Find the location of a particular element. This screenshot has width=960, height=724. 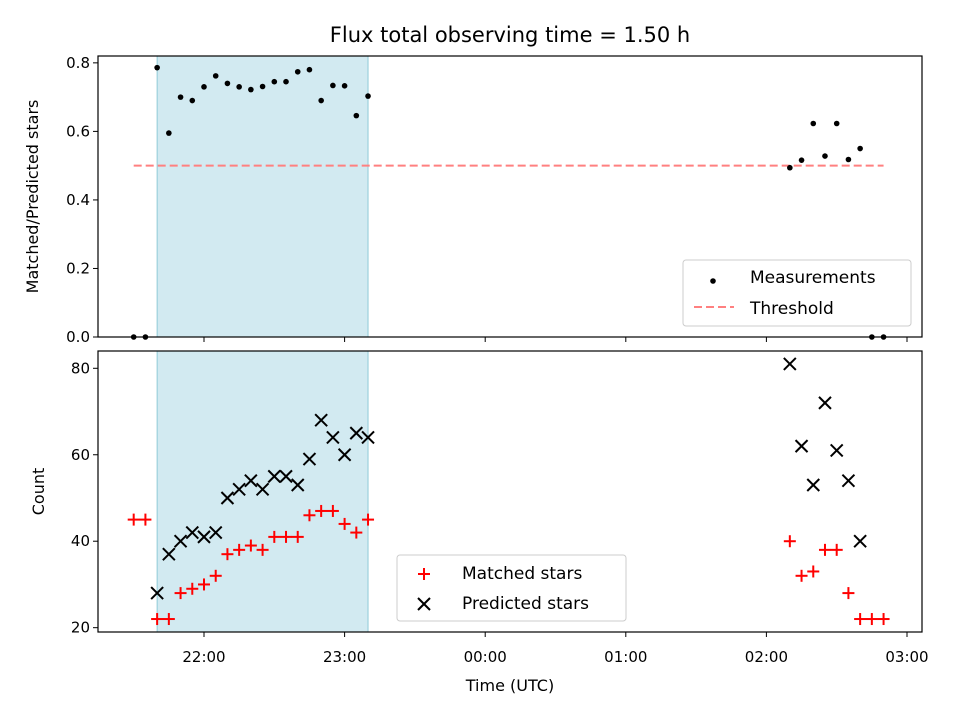

y-tick-label: 40 is located at coordinates (80, 541).